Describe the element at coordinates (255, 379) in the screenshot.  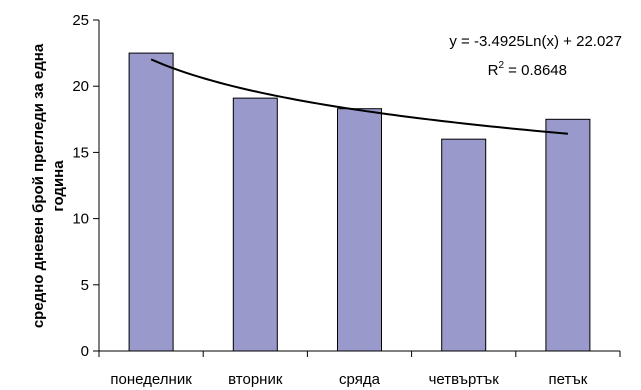
I see `x-category-label: вторник` at that location.